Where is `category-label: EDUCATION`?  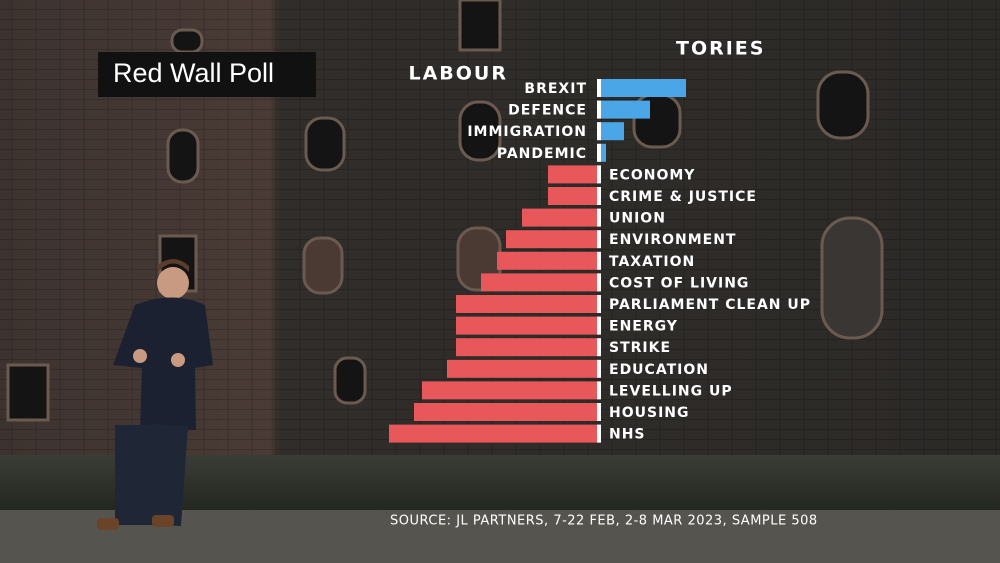
category-label: EDUCATION is located at coordinates (659, 370).